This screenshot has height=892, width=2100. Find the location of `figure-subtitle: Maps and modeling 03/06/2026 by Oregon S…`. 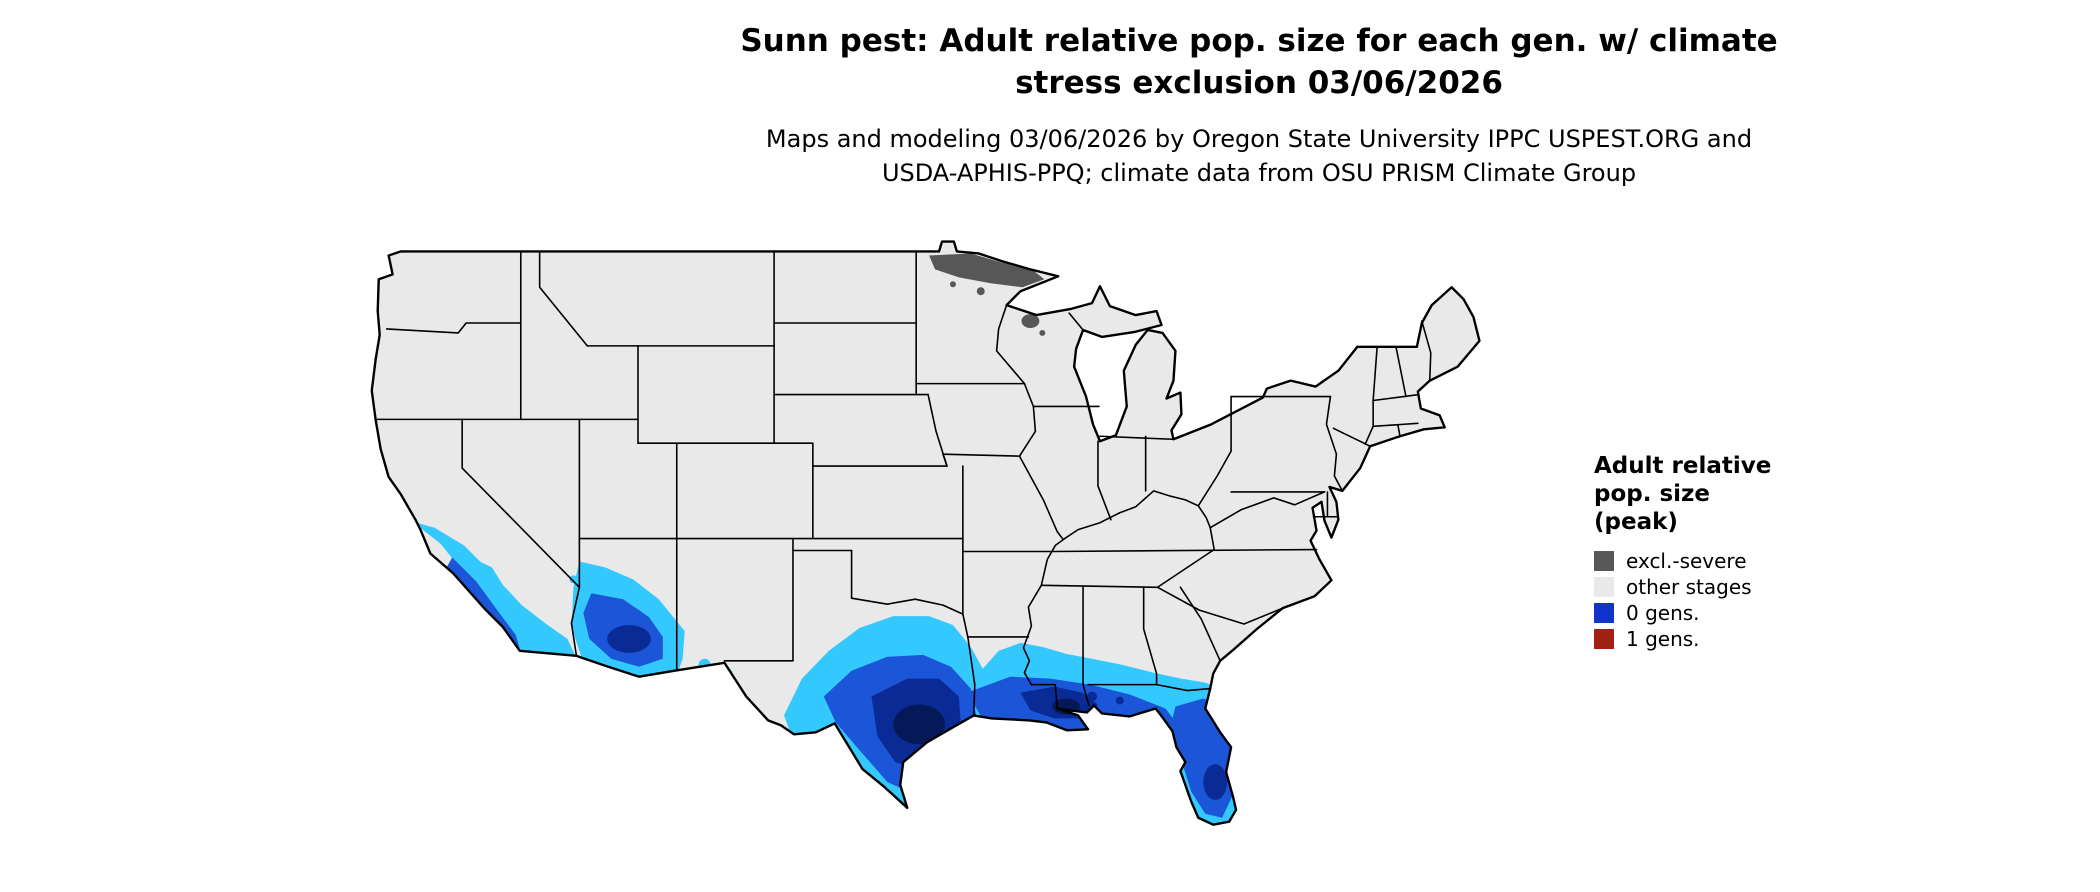

figure-subtitle: Maps and modeling 03/06/2026 by Oregon S… is located at coordinates (1259, 156).